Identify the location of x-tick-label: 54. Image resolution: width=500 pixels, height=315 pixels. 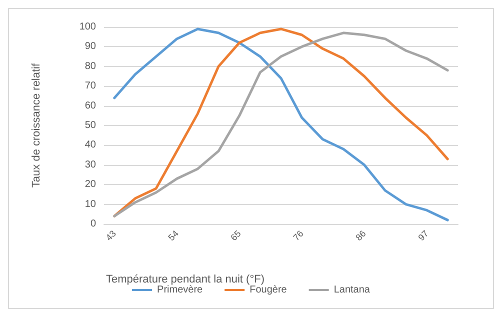
(173, 235).